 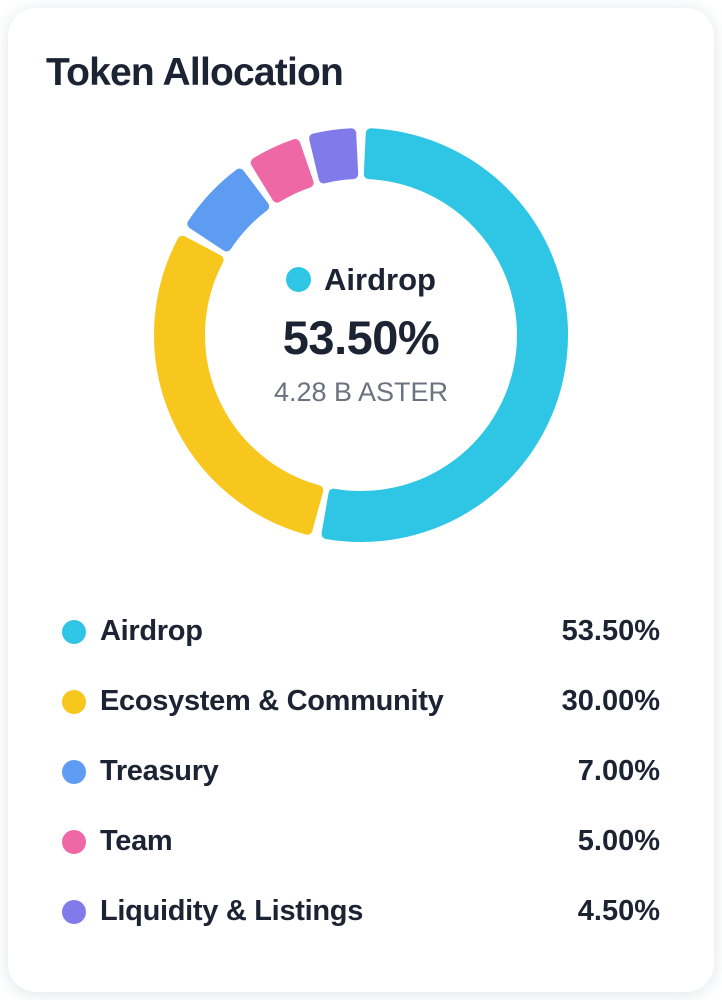 What do you see at coordinates (195, 72) in the screenshot?
I see `page-title: Token Allocation` at bounding box center [195, 72].